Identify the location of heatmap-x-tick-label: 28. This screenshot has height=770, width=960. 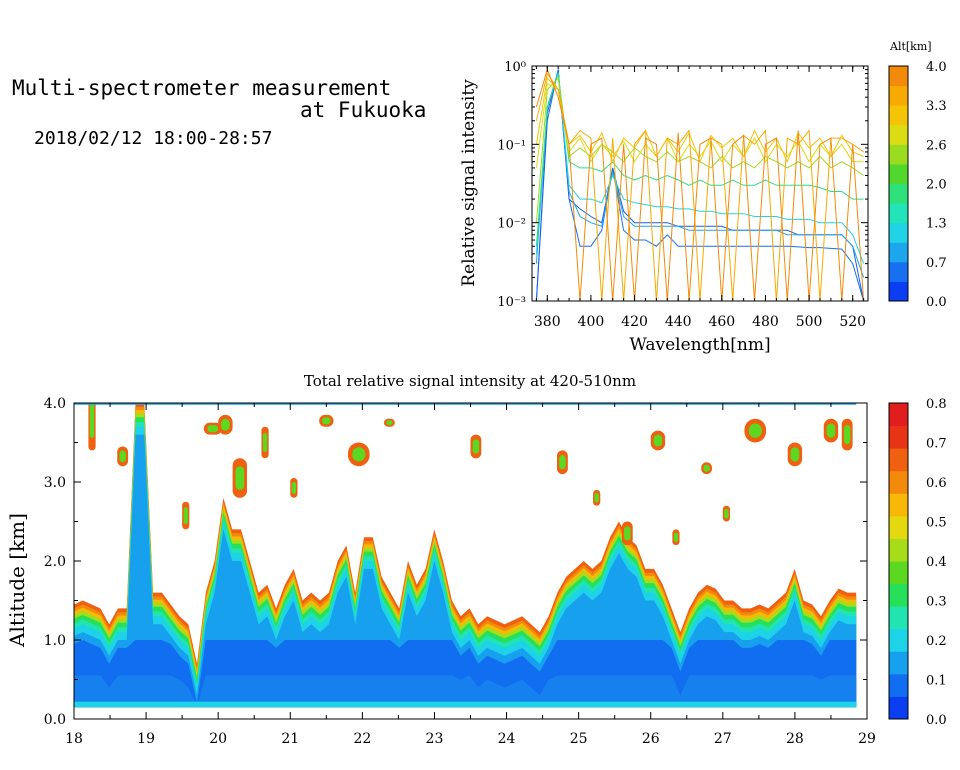
(795, 739).